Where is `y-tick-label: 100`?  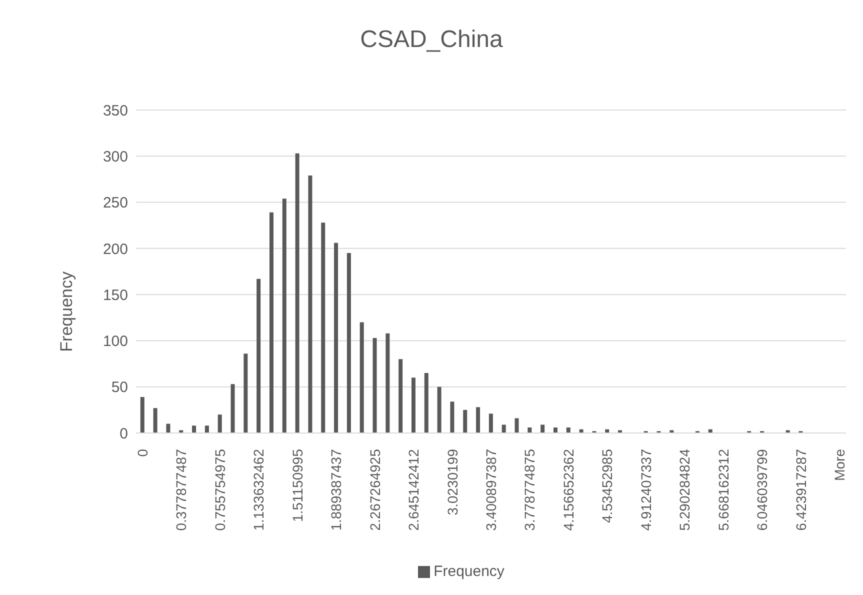
y-tick-label: 100 is located at coordinates (115, 341).